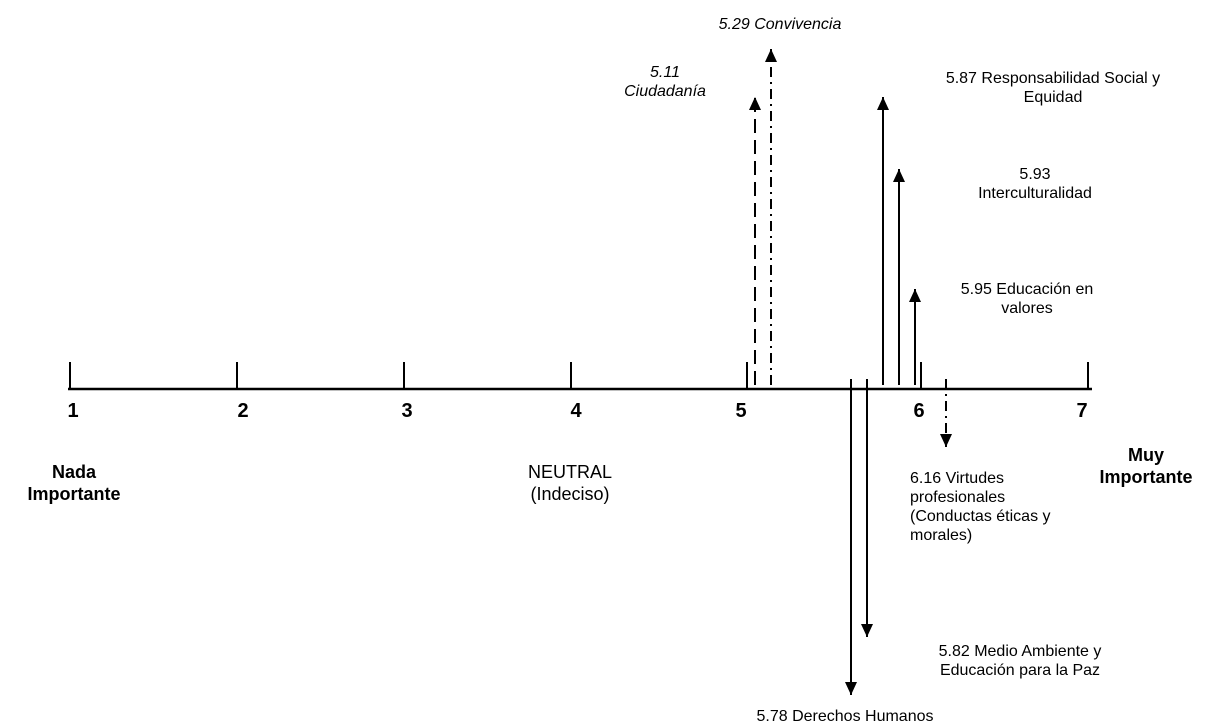 This screenshot has width=1212, height=728. I want to click on item-label-virtudes-line-4: morales), so click(941, 535).